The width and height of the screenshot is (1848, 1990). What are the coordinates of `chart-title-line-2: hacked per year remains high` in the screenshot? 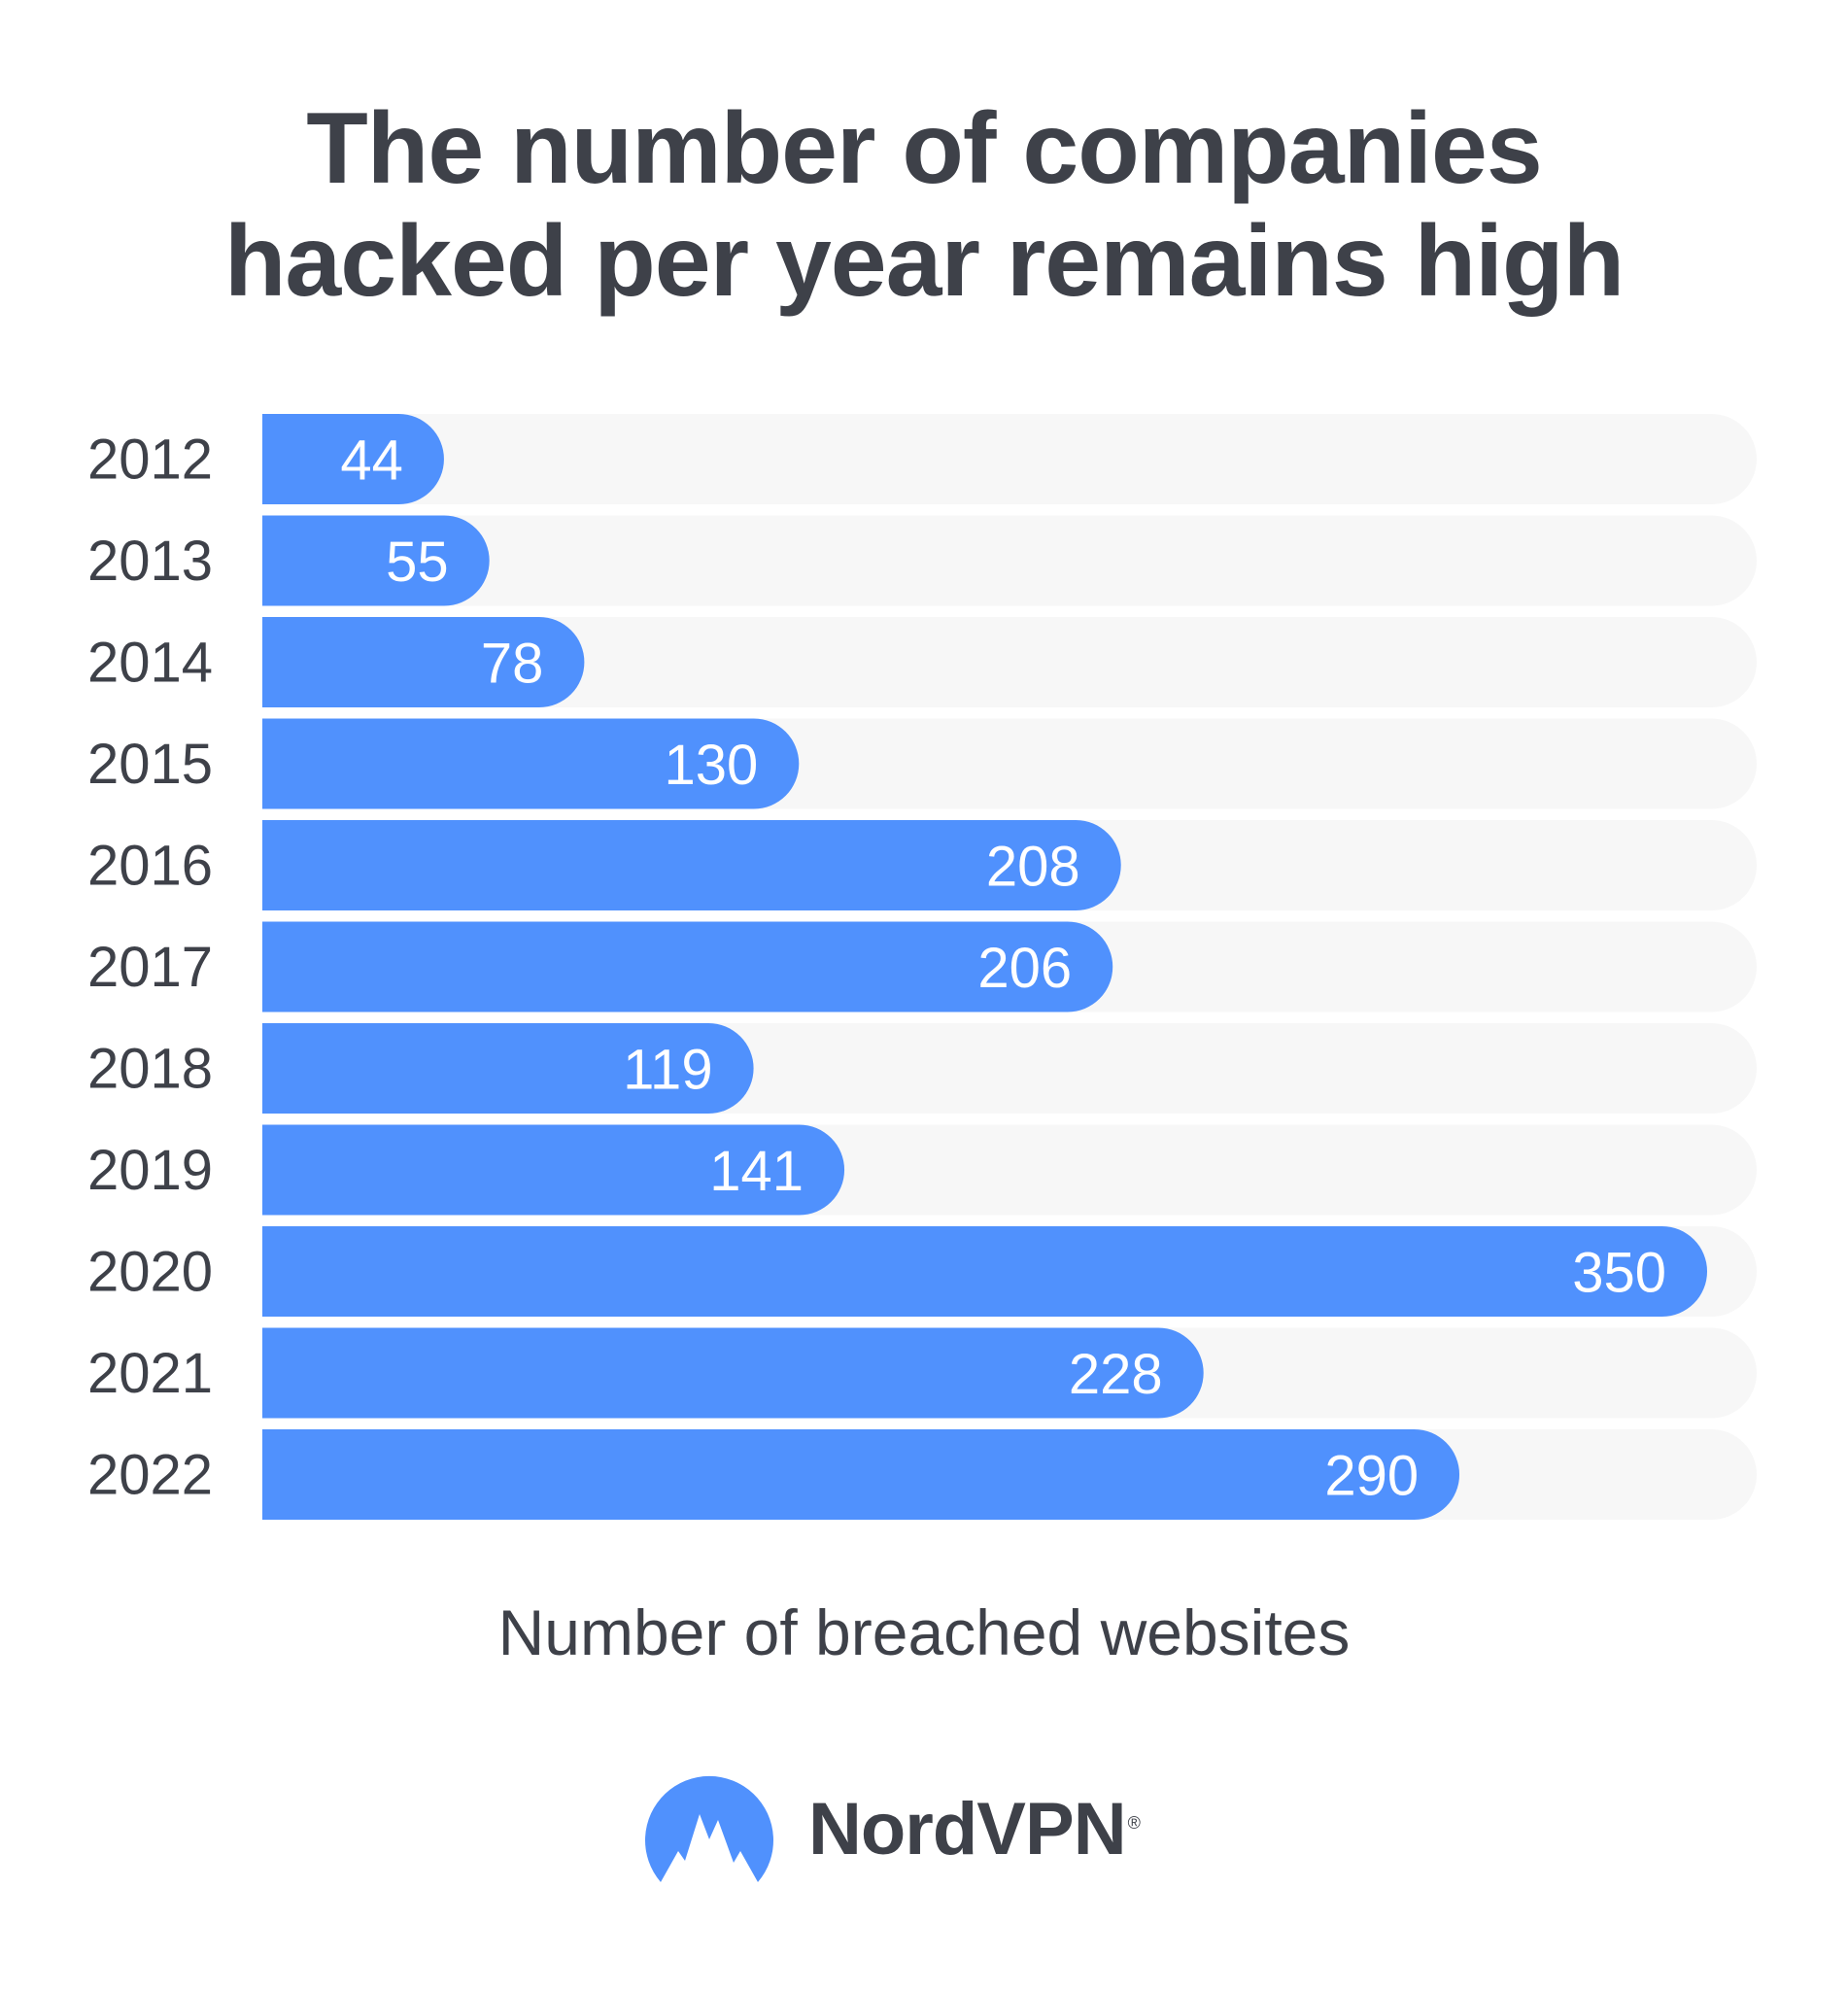 It's located at (924, 261).